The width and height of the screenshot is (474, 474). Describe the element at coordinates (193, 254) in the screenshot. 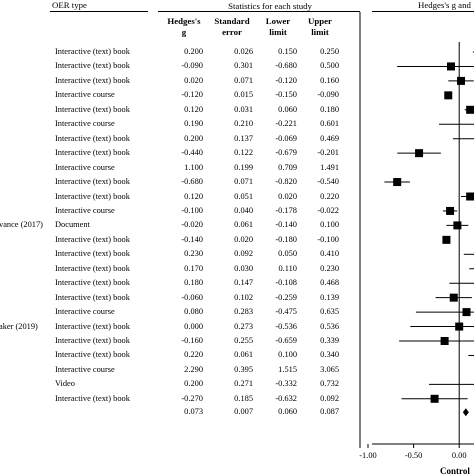

I see `cell-g: 0.230` at that location.